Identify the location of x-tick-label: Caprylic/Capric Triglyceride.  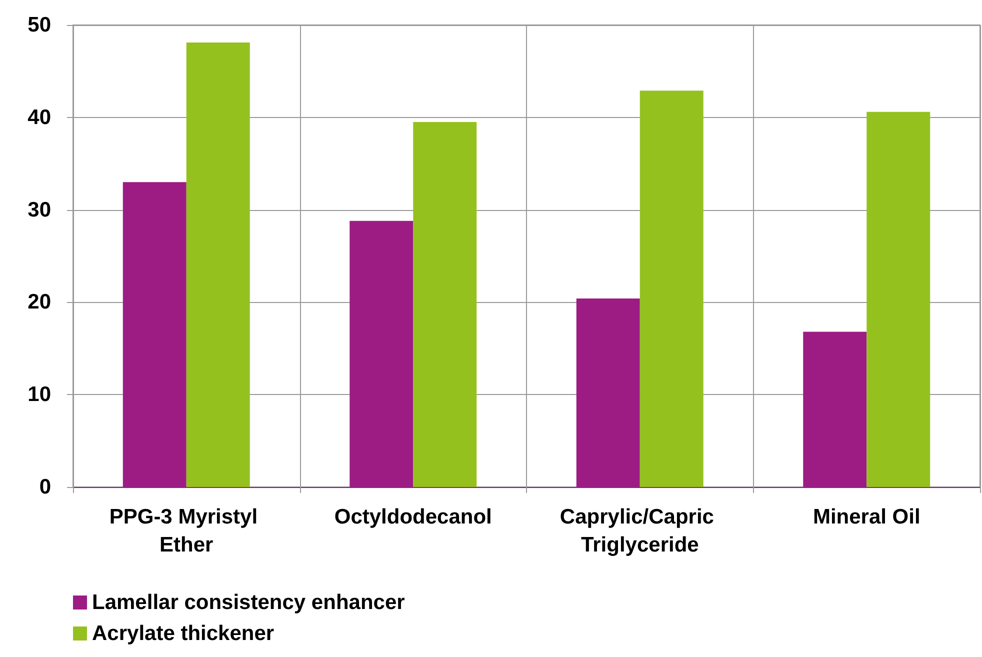
(640, 531).